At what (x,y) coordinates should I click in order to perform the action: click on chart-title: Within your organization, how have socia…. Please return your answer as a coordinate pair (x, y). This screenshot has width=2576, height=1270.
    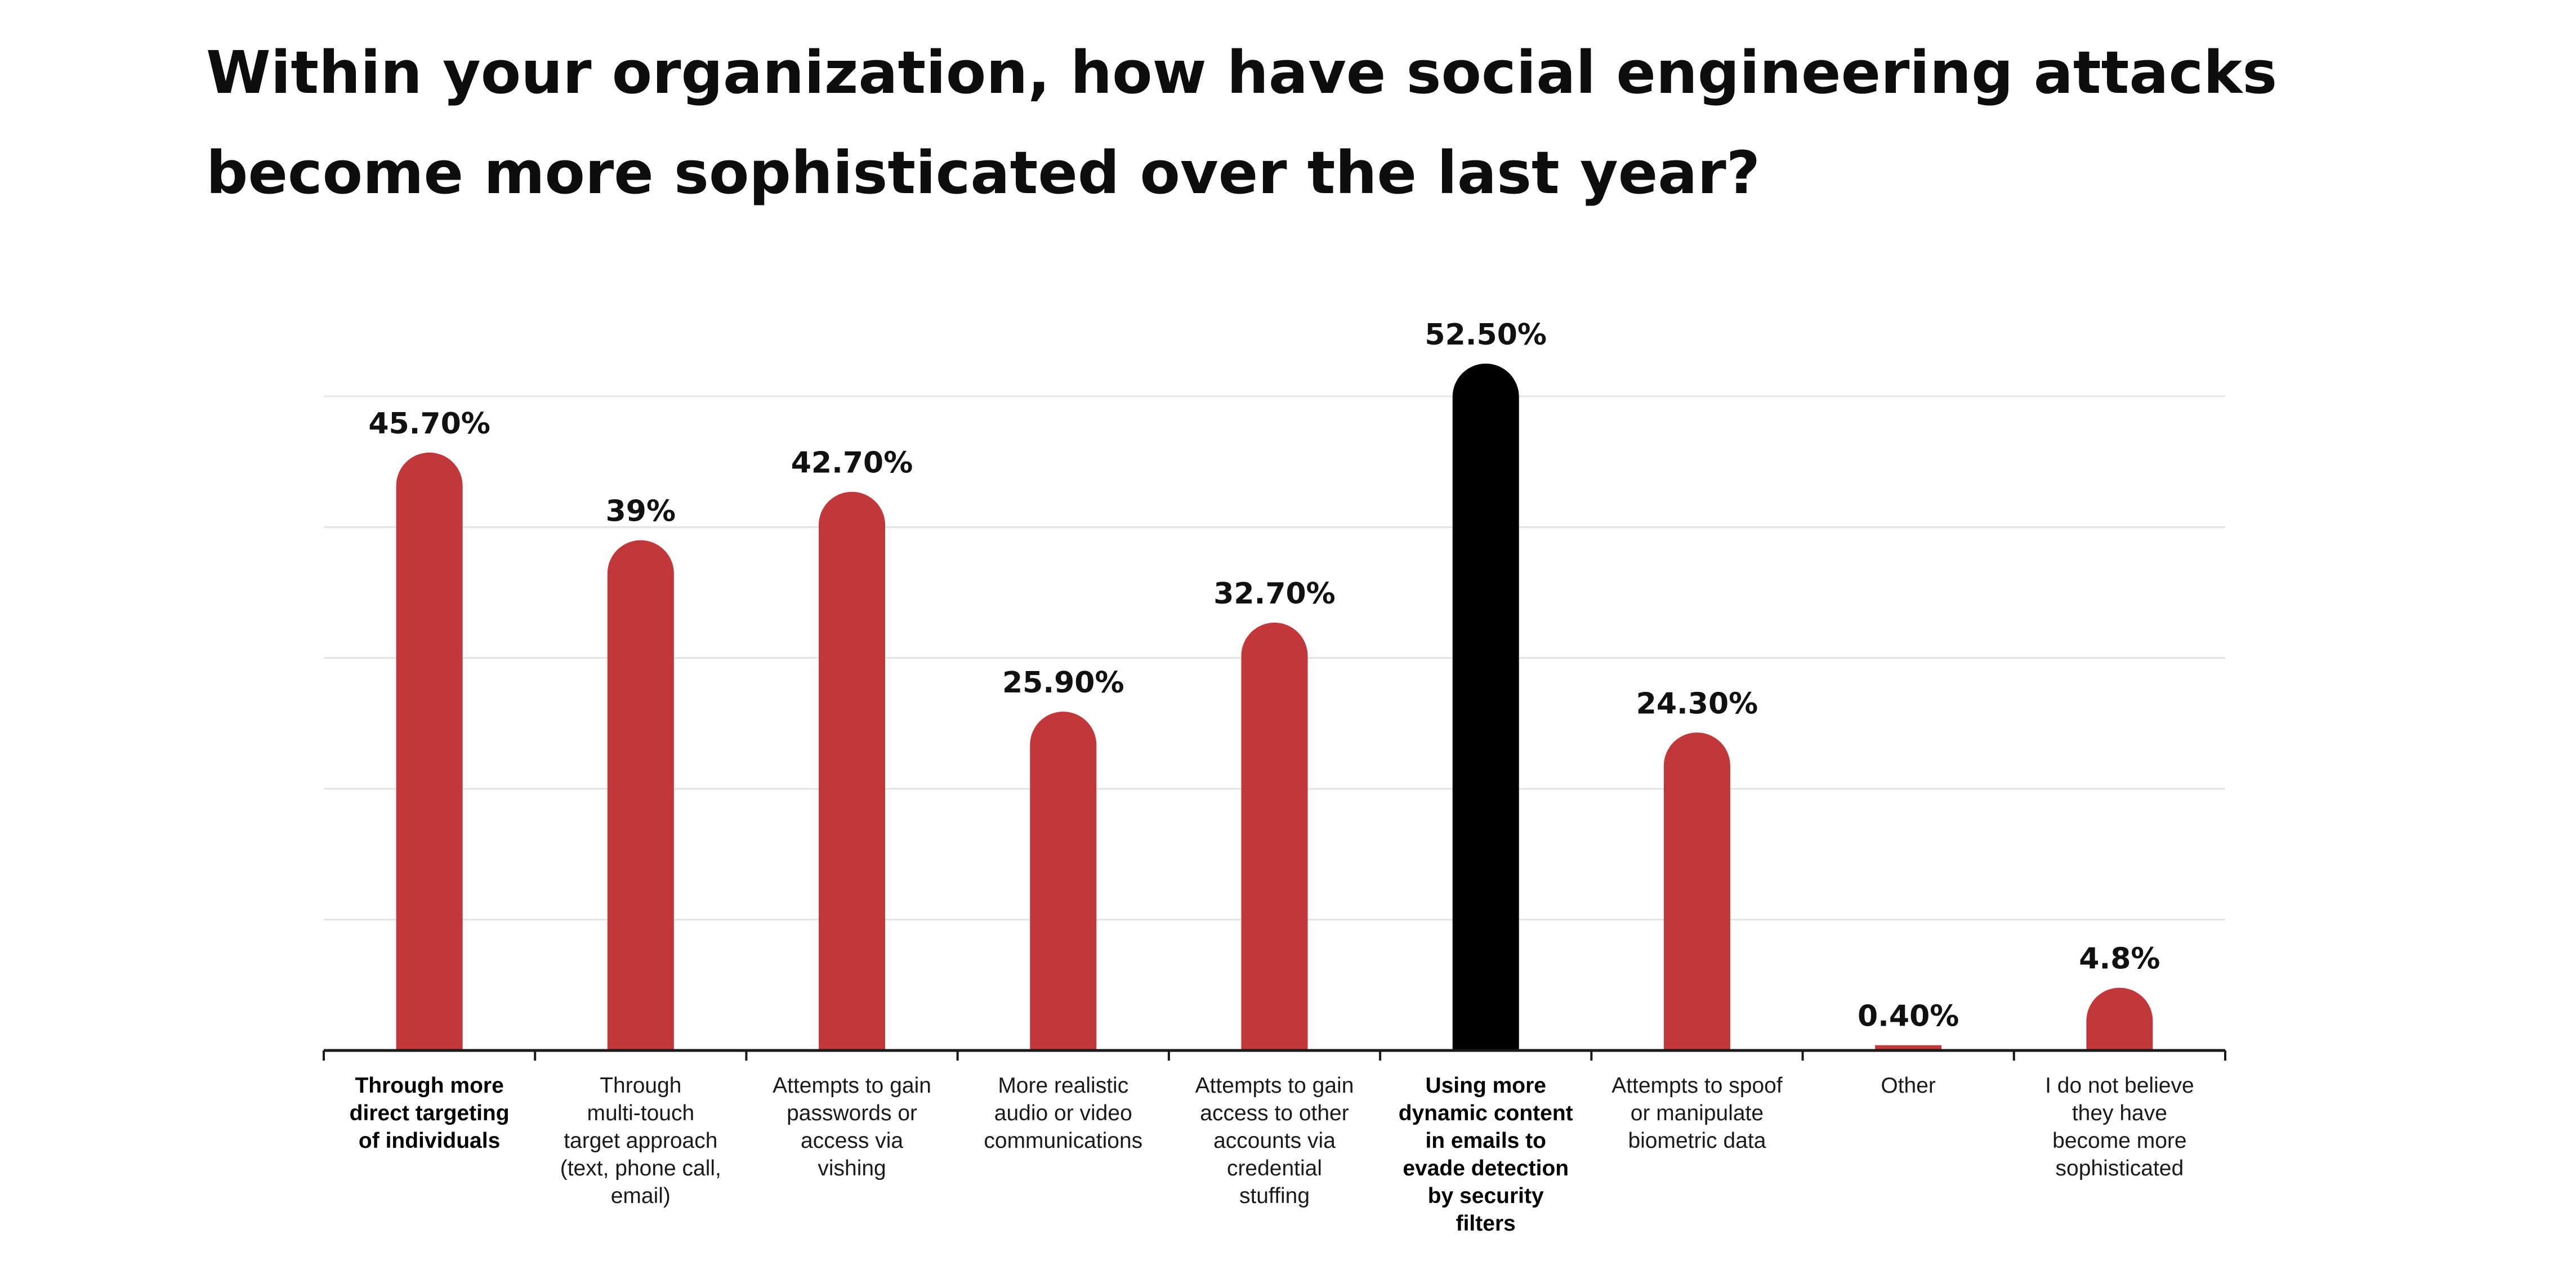
    Looking at the image, I should click on (1242, 122).